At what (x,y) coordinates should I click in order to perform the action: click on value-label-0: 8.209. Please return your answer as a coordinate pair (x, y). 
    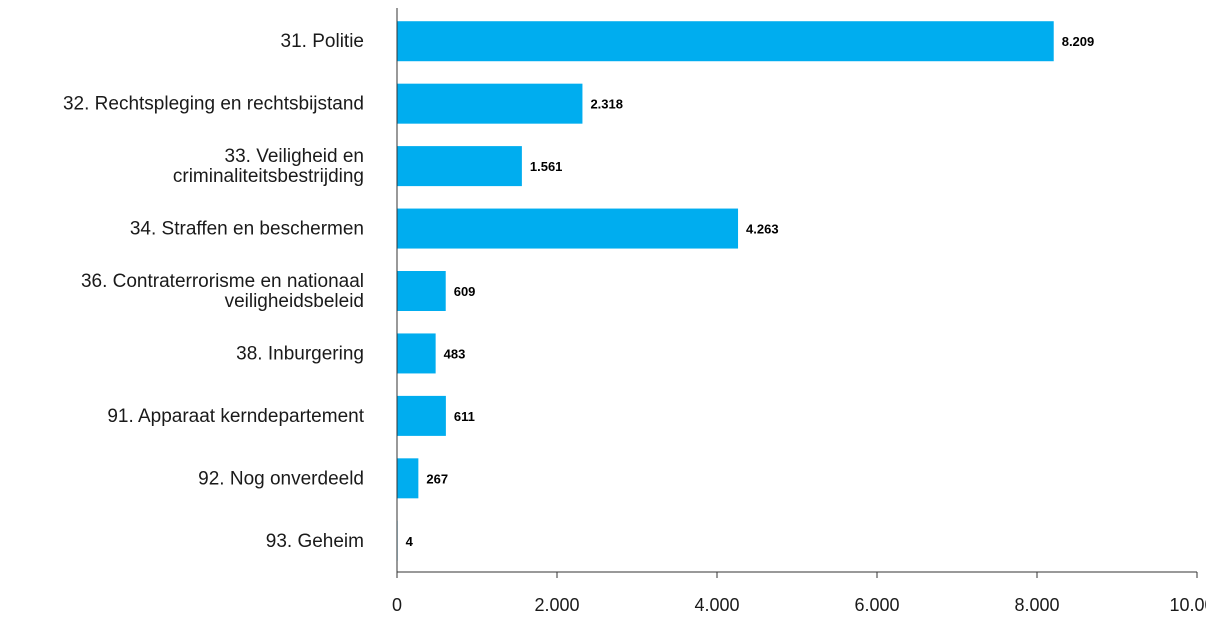
    Looking at the image, I should click on (1078, 41).